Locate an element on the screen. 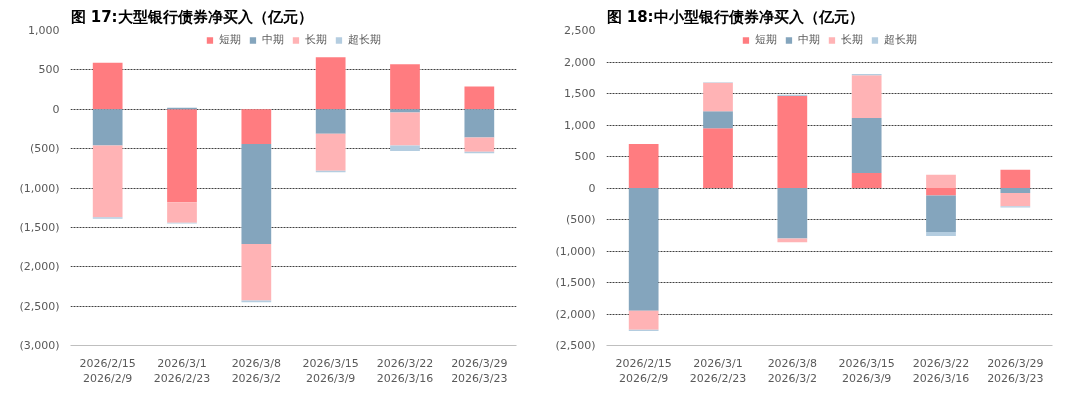 The height and width of the screenshot is (395, 1080). y-tick-label: 1,500 is located at coordinates (580, 93).